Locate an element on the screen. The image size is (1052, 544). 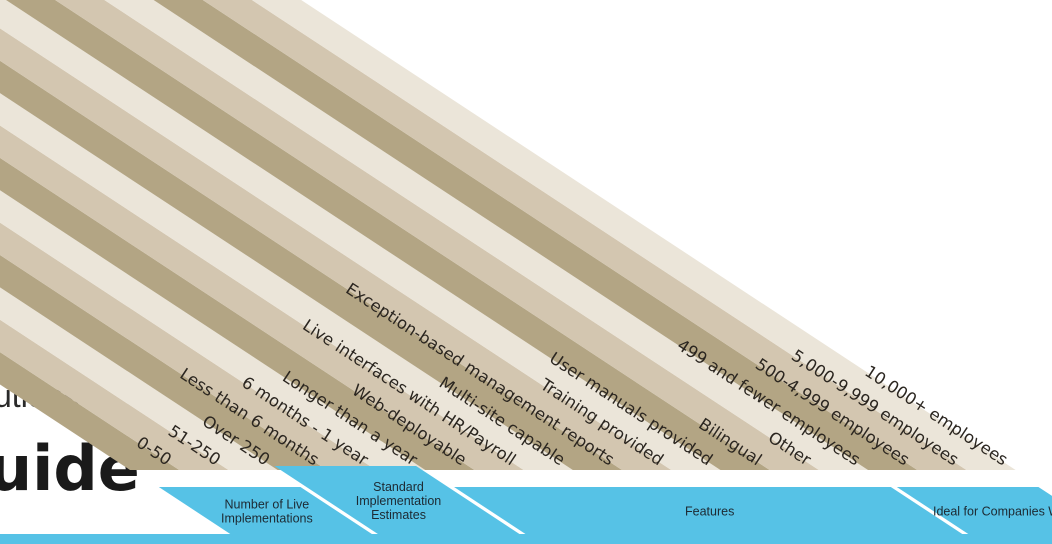
group-label-1-0: Standard is located at coordinates (398, 487).